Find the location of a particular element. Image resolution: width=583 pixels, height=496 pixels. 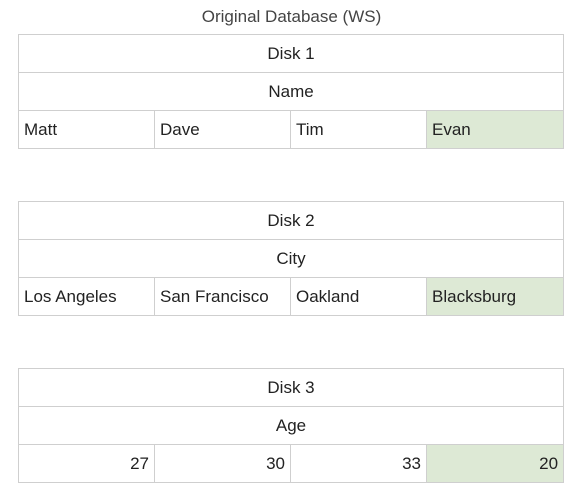

value-cell: Los Angeles is located at coordinates (86, 296).